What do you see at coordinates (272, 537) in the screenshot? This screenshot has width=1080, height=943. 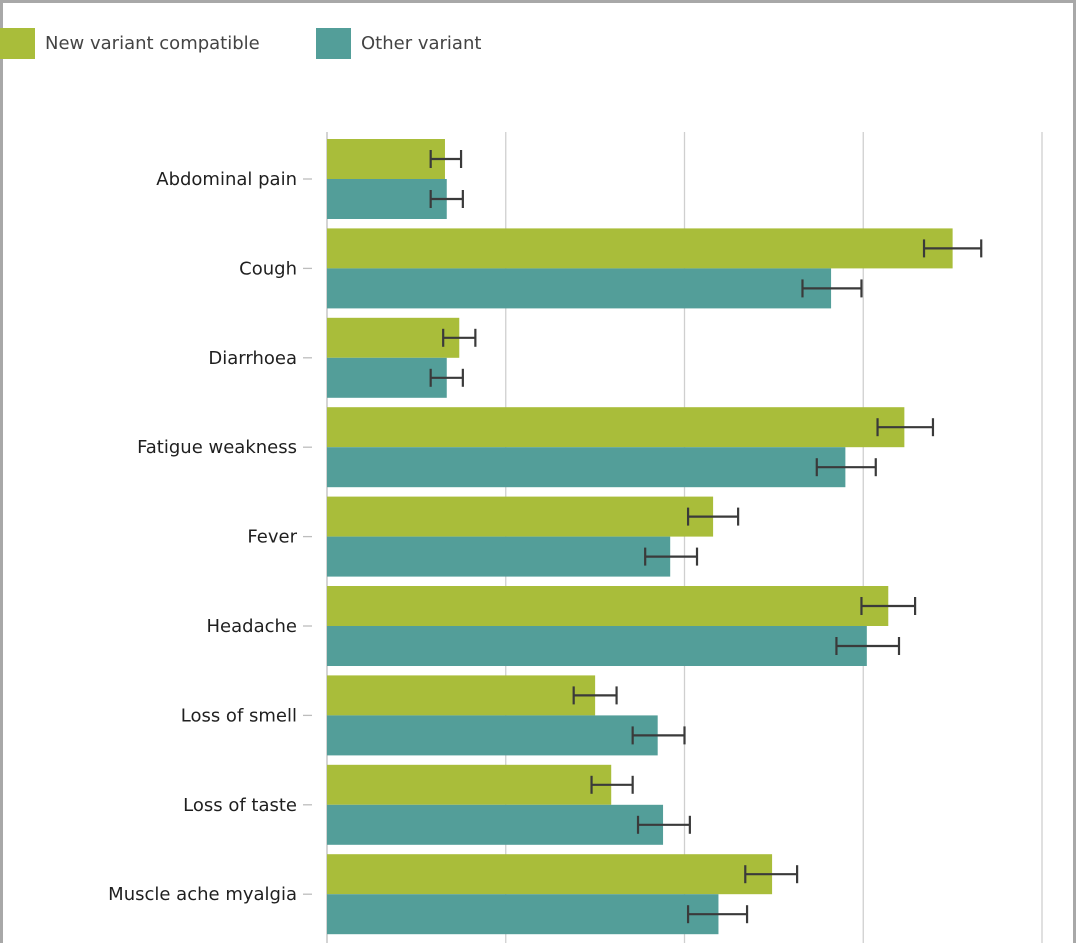 I see `category-label-4: Fever` at bounding box center [272, 537].